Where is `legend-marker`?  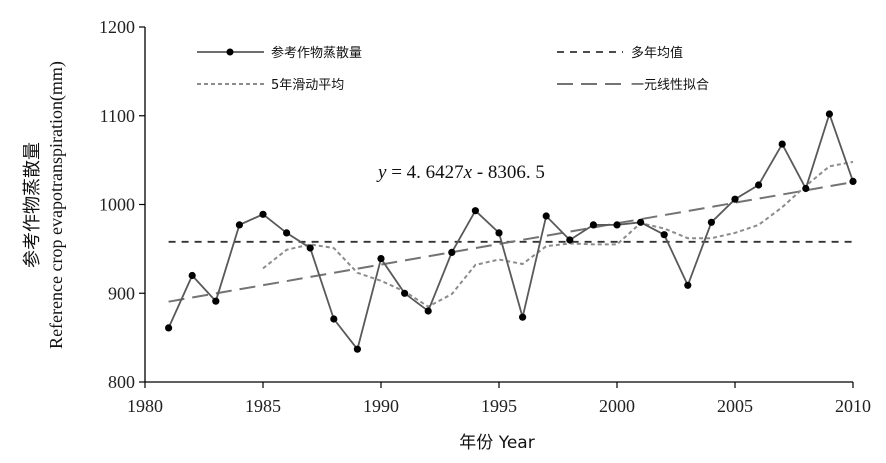
legend-marker is located at coordinates (230, 52).